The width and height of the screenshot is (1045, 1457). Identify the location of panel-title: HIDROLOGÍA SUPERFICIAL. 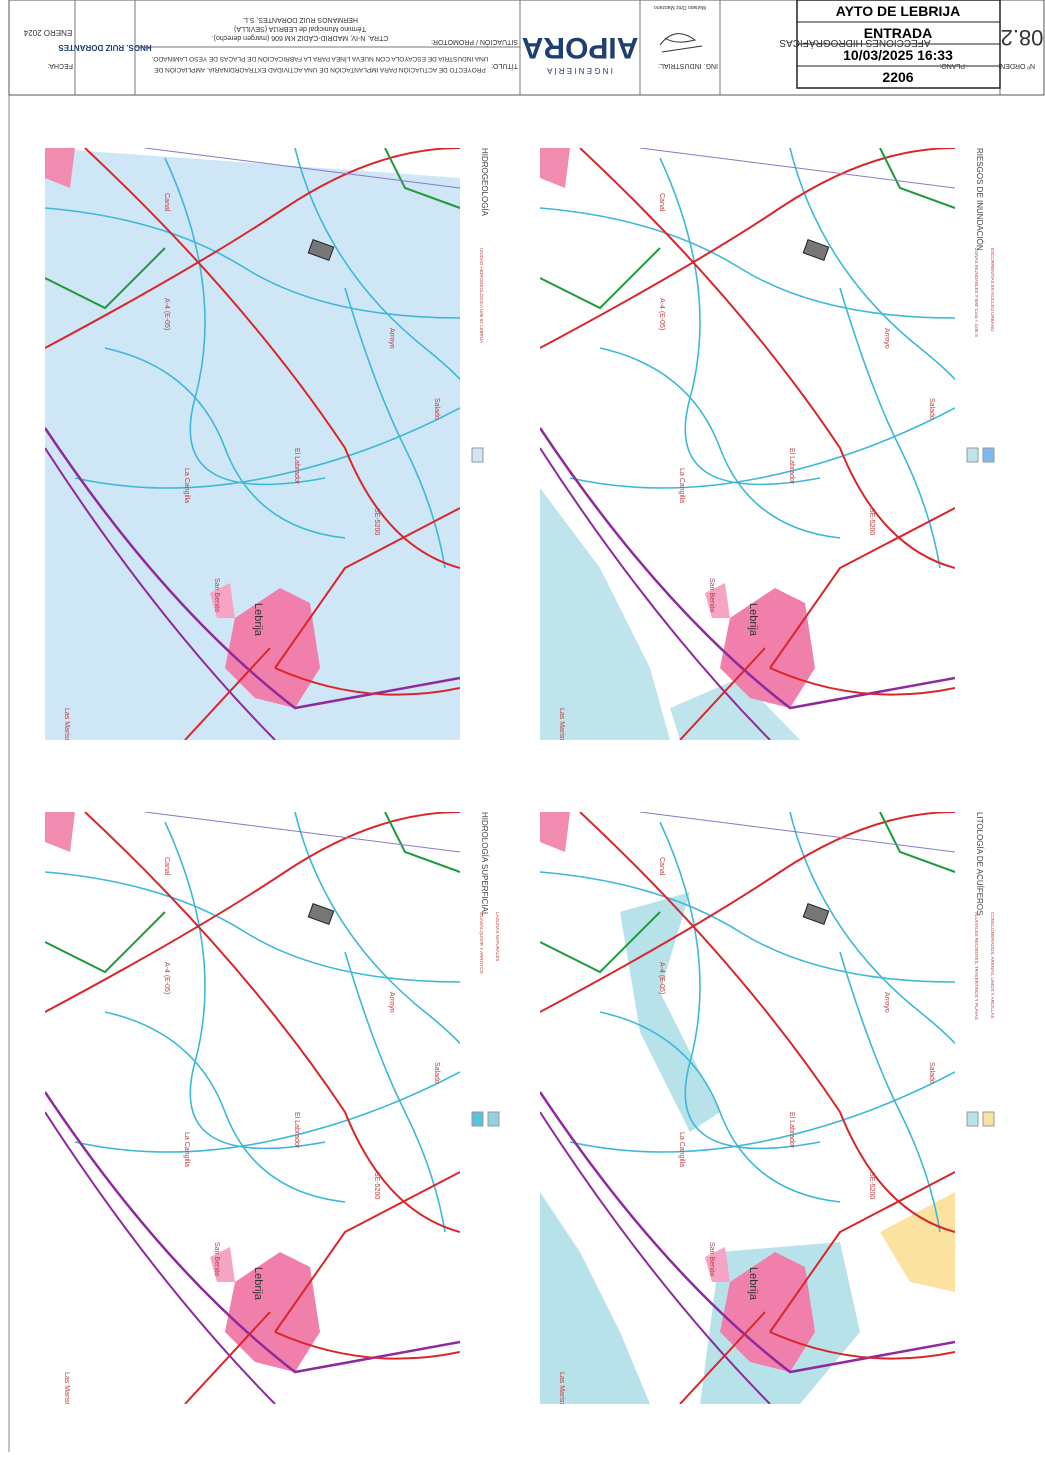
(484, 864).